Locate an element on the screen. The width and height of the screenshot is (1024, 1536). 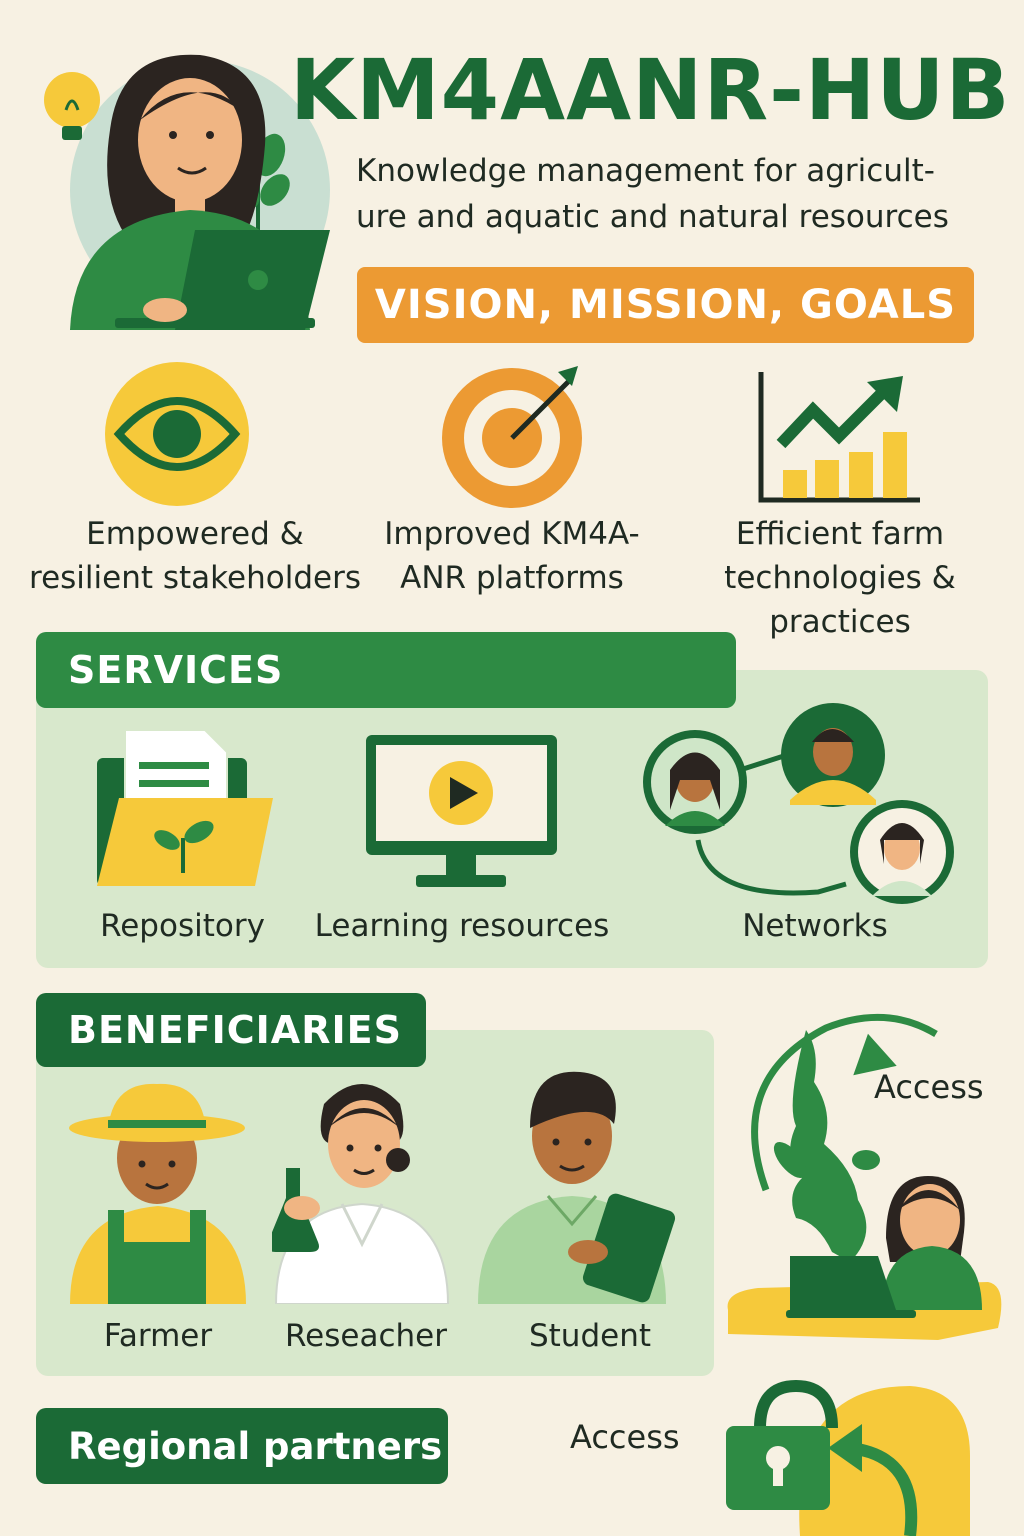
service-learning-label: Learning resources is located at coordinates (462, 926).